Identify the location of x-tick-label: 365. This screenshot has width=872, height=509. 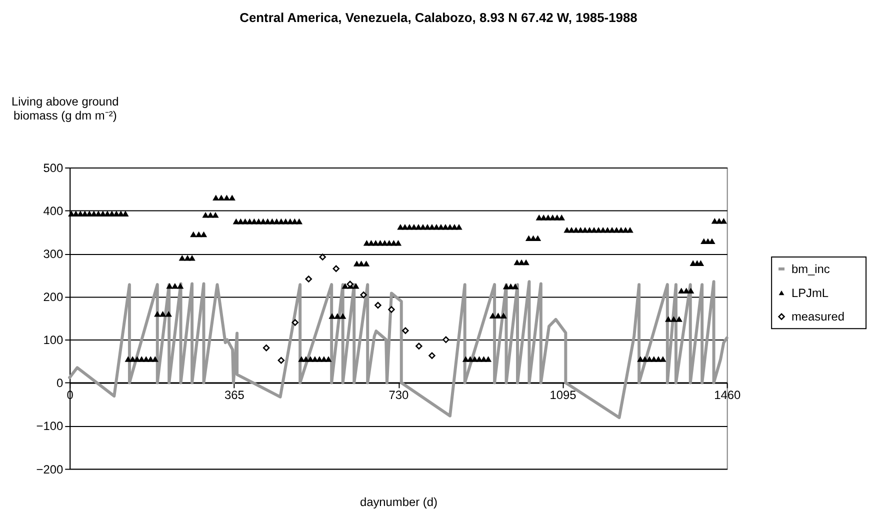
(234, 395).